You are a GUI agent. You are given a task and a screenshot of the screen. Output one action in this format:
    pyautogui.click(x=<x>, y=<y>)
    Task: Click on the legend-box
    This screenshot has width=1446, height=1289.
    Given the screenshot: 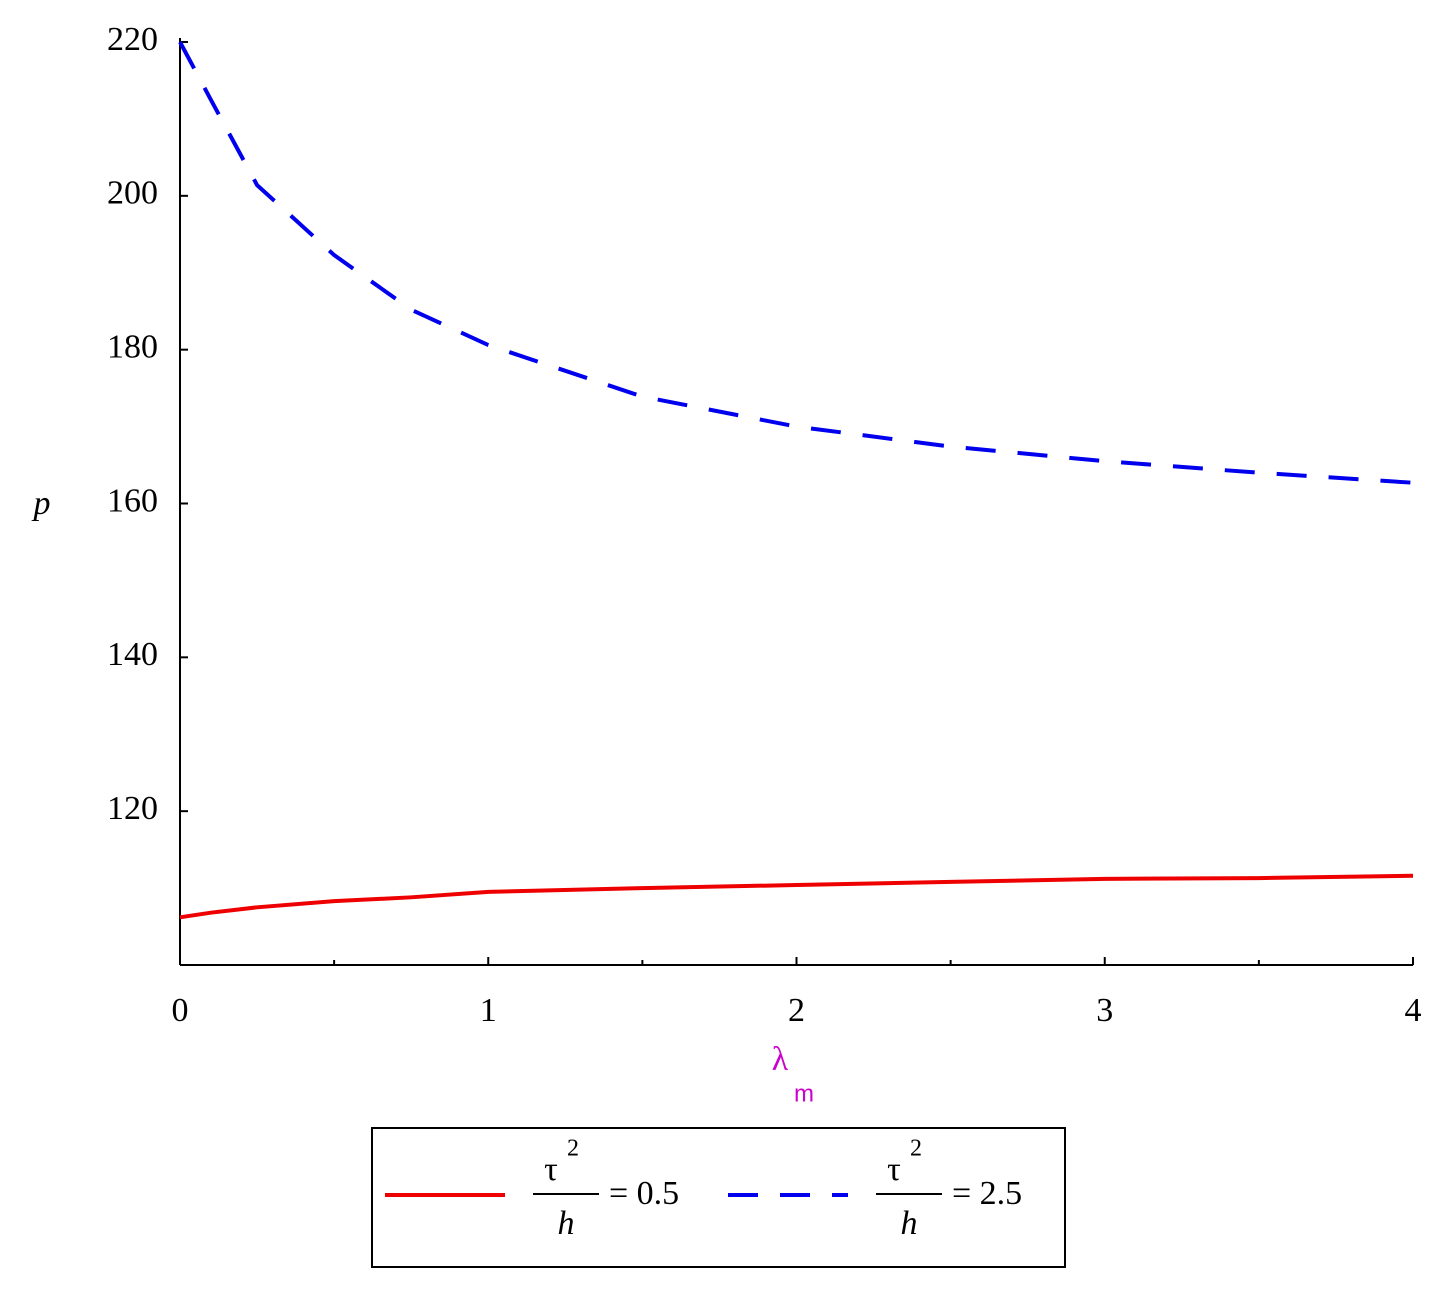 What is the action you would take?
    pyautogui.click(x=718, y=1197)
    